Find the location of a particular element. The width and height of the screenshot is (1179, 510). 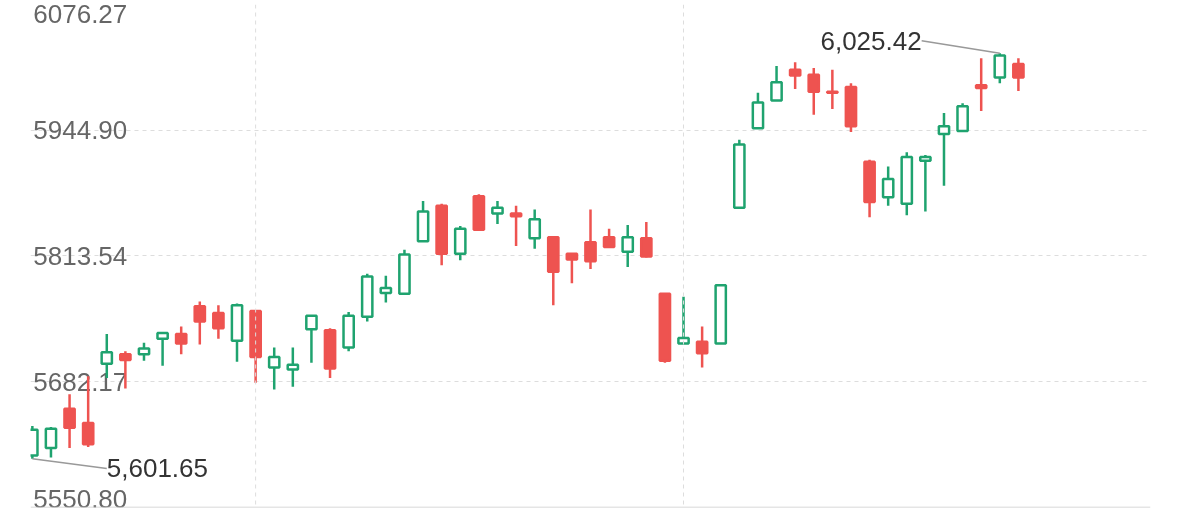

y-tick-label: 5944.90 is located at coordinates (80, 130).